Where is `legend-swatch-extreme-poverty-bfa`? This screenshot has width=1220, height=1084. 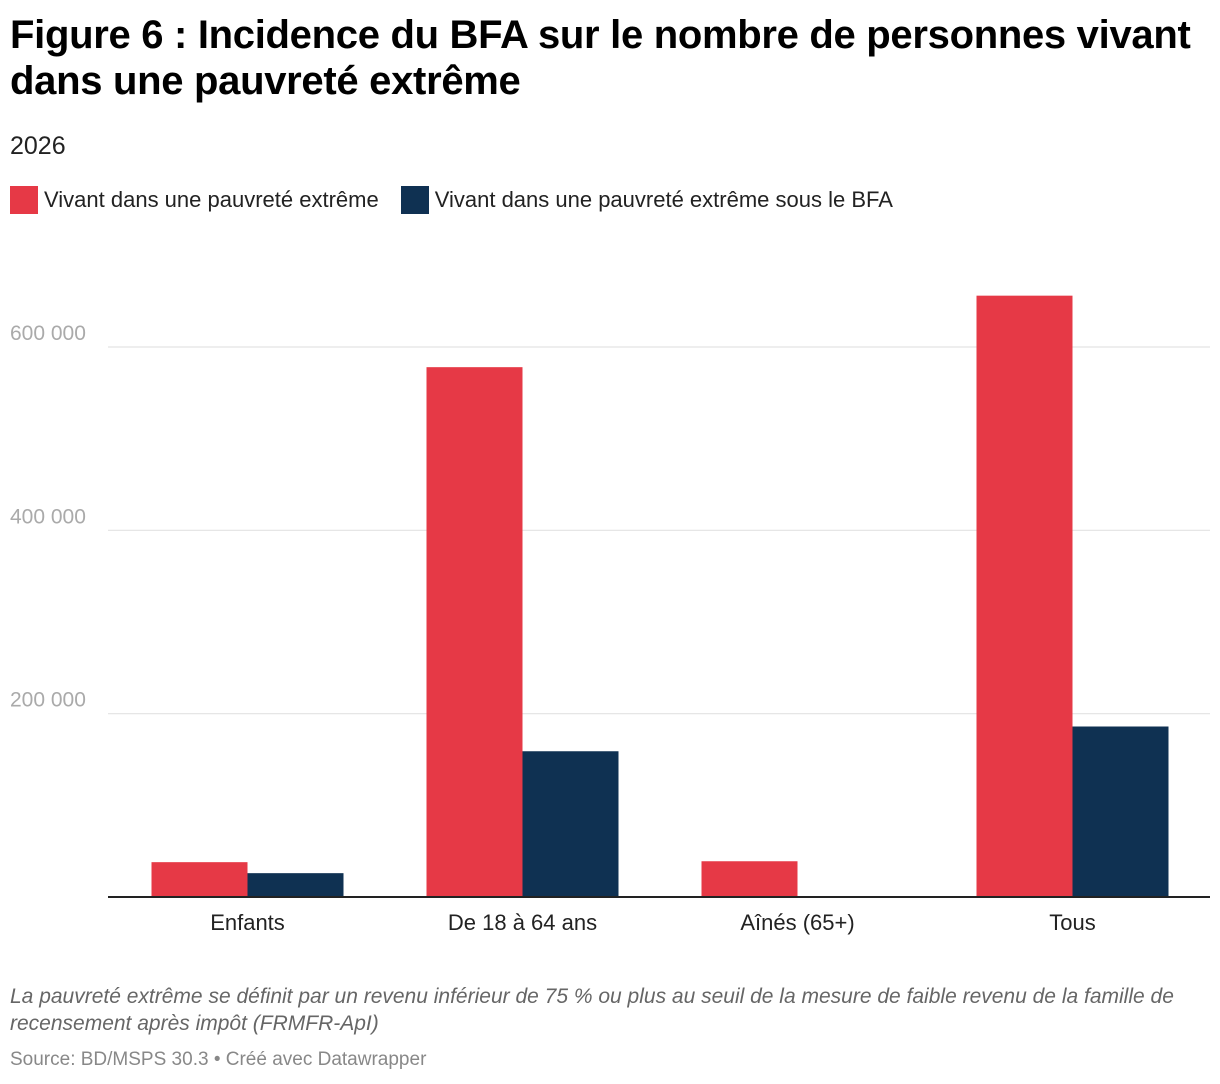
legend-swatch-extreme-poverty-bfa is located at coordinates (414, 200).